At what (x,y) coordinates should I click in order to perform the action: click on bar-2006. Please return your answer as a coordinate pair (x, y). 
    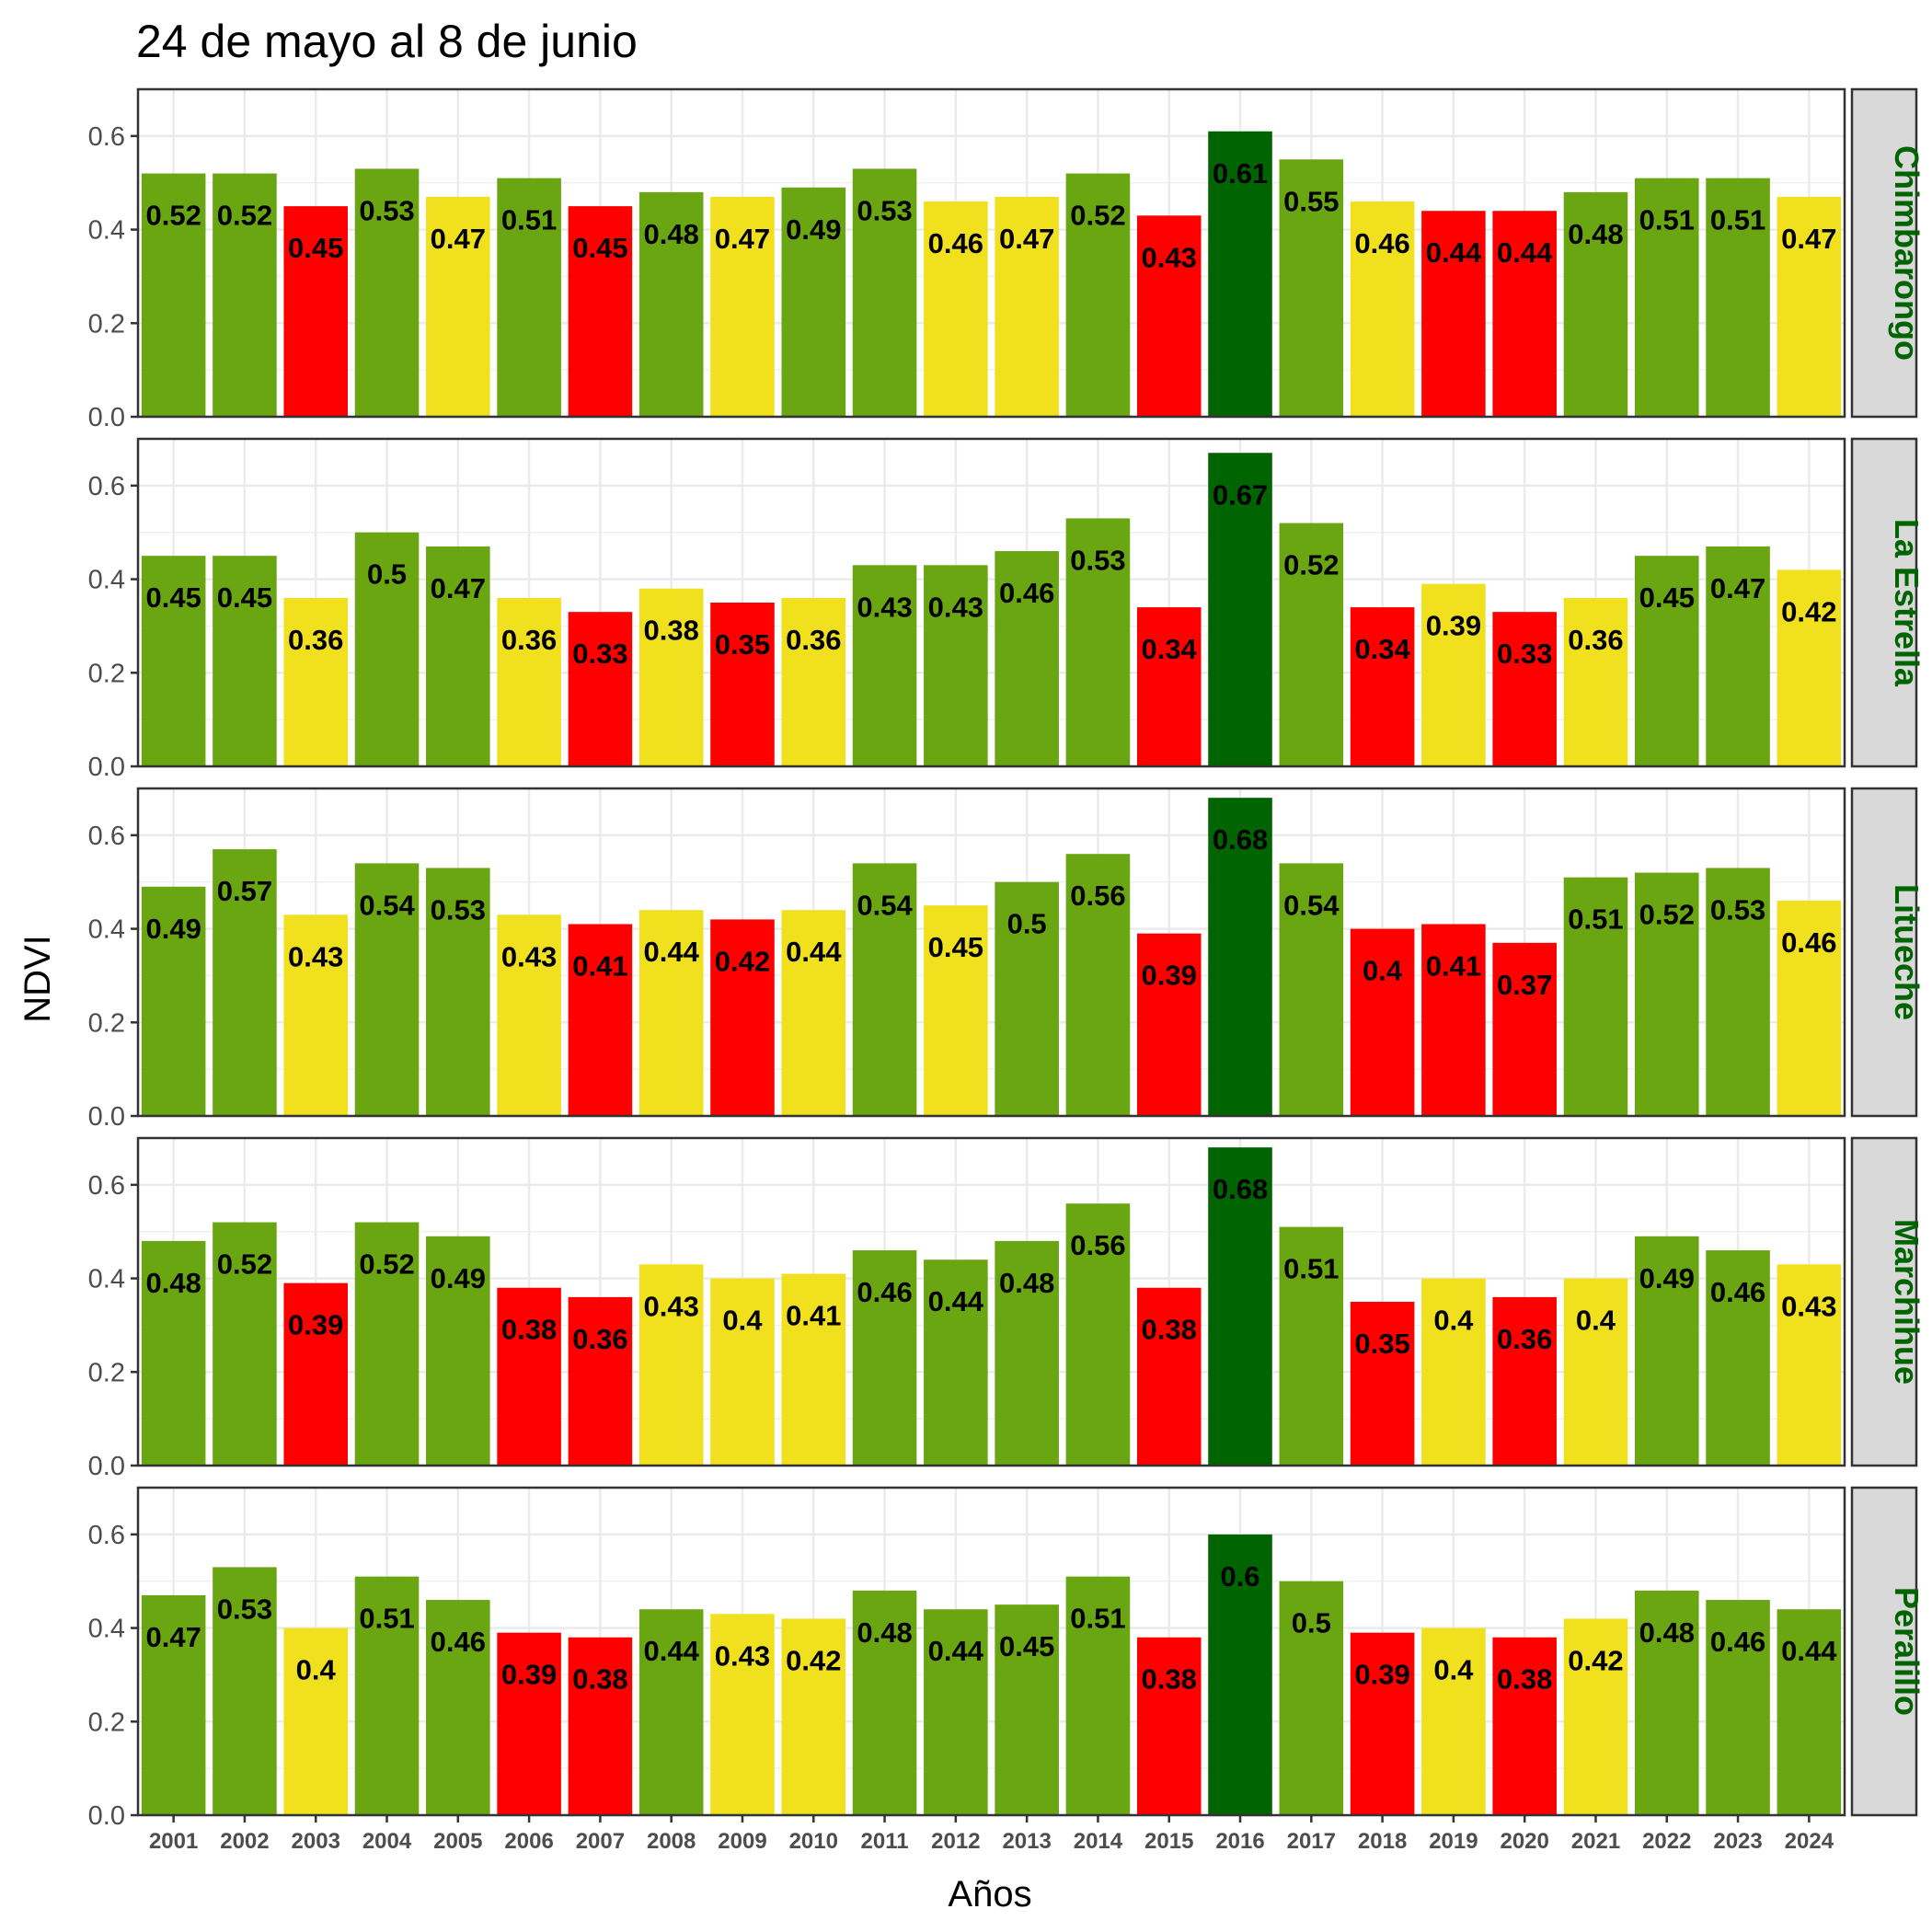
    Looking at the image, I should click on (529, 1376).